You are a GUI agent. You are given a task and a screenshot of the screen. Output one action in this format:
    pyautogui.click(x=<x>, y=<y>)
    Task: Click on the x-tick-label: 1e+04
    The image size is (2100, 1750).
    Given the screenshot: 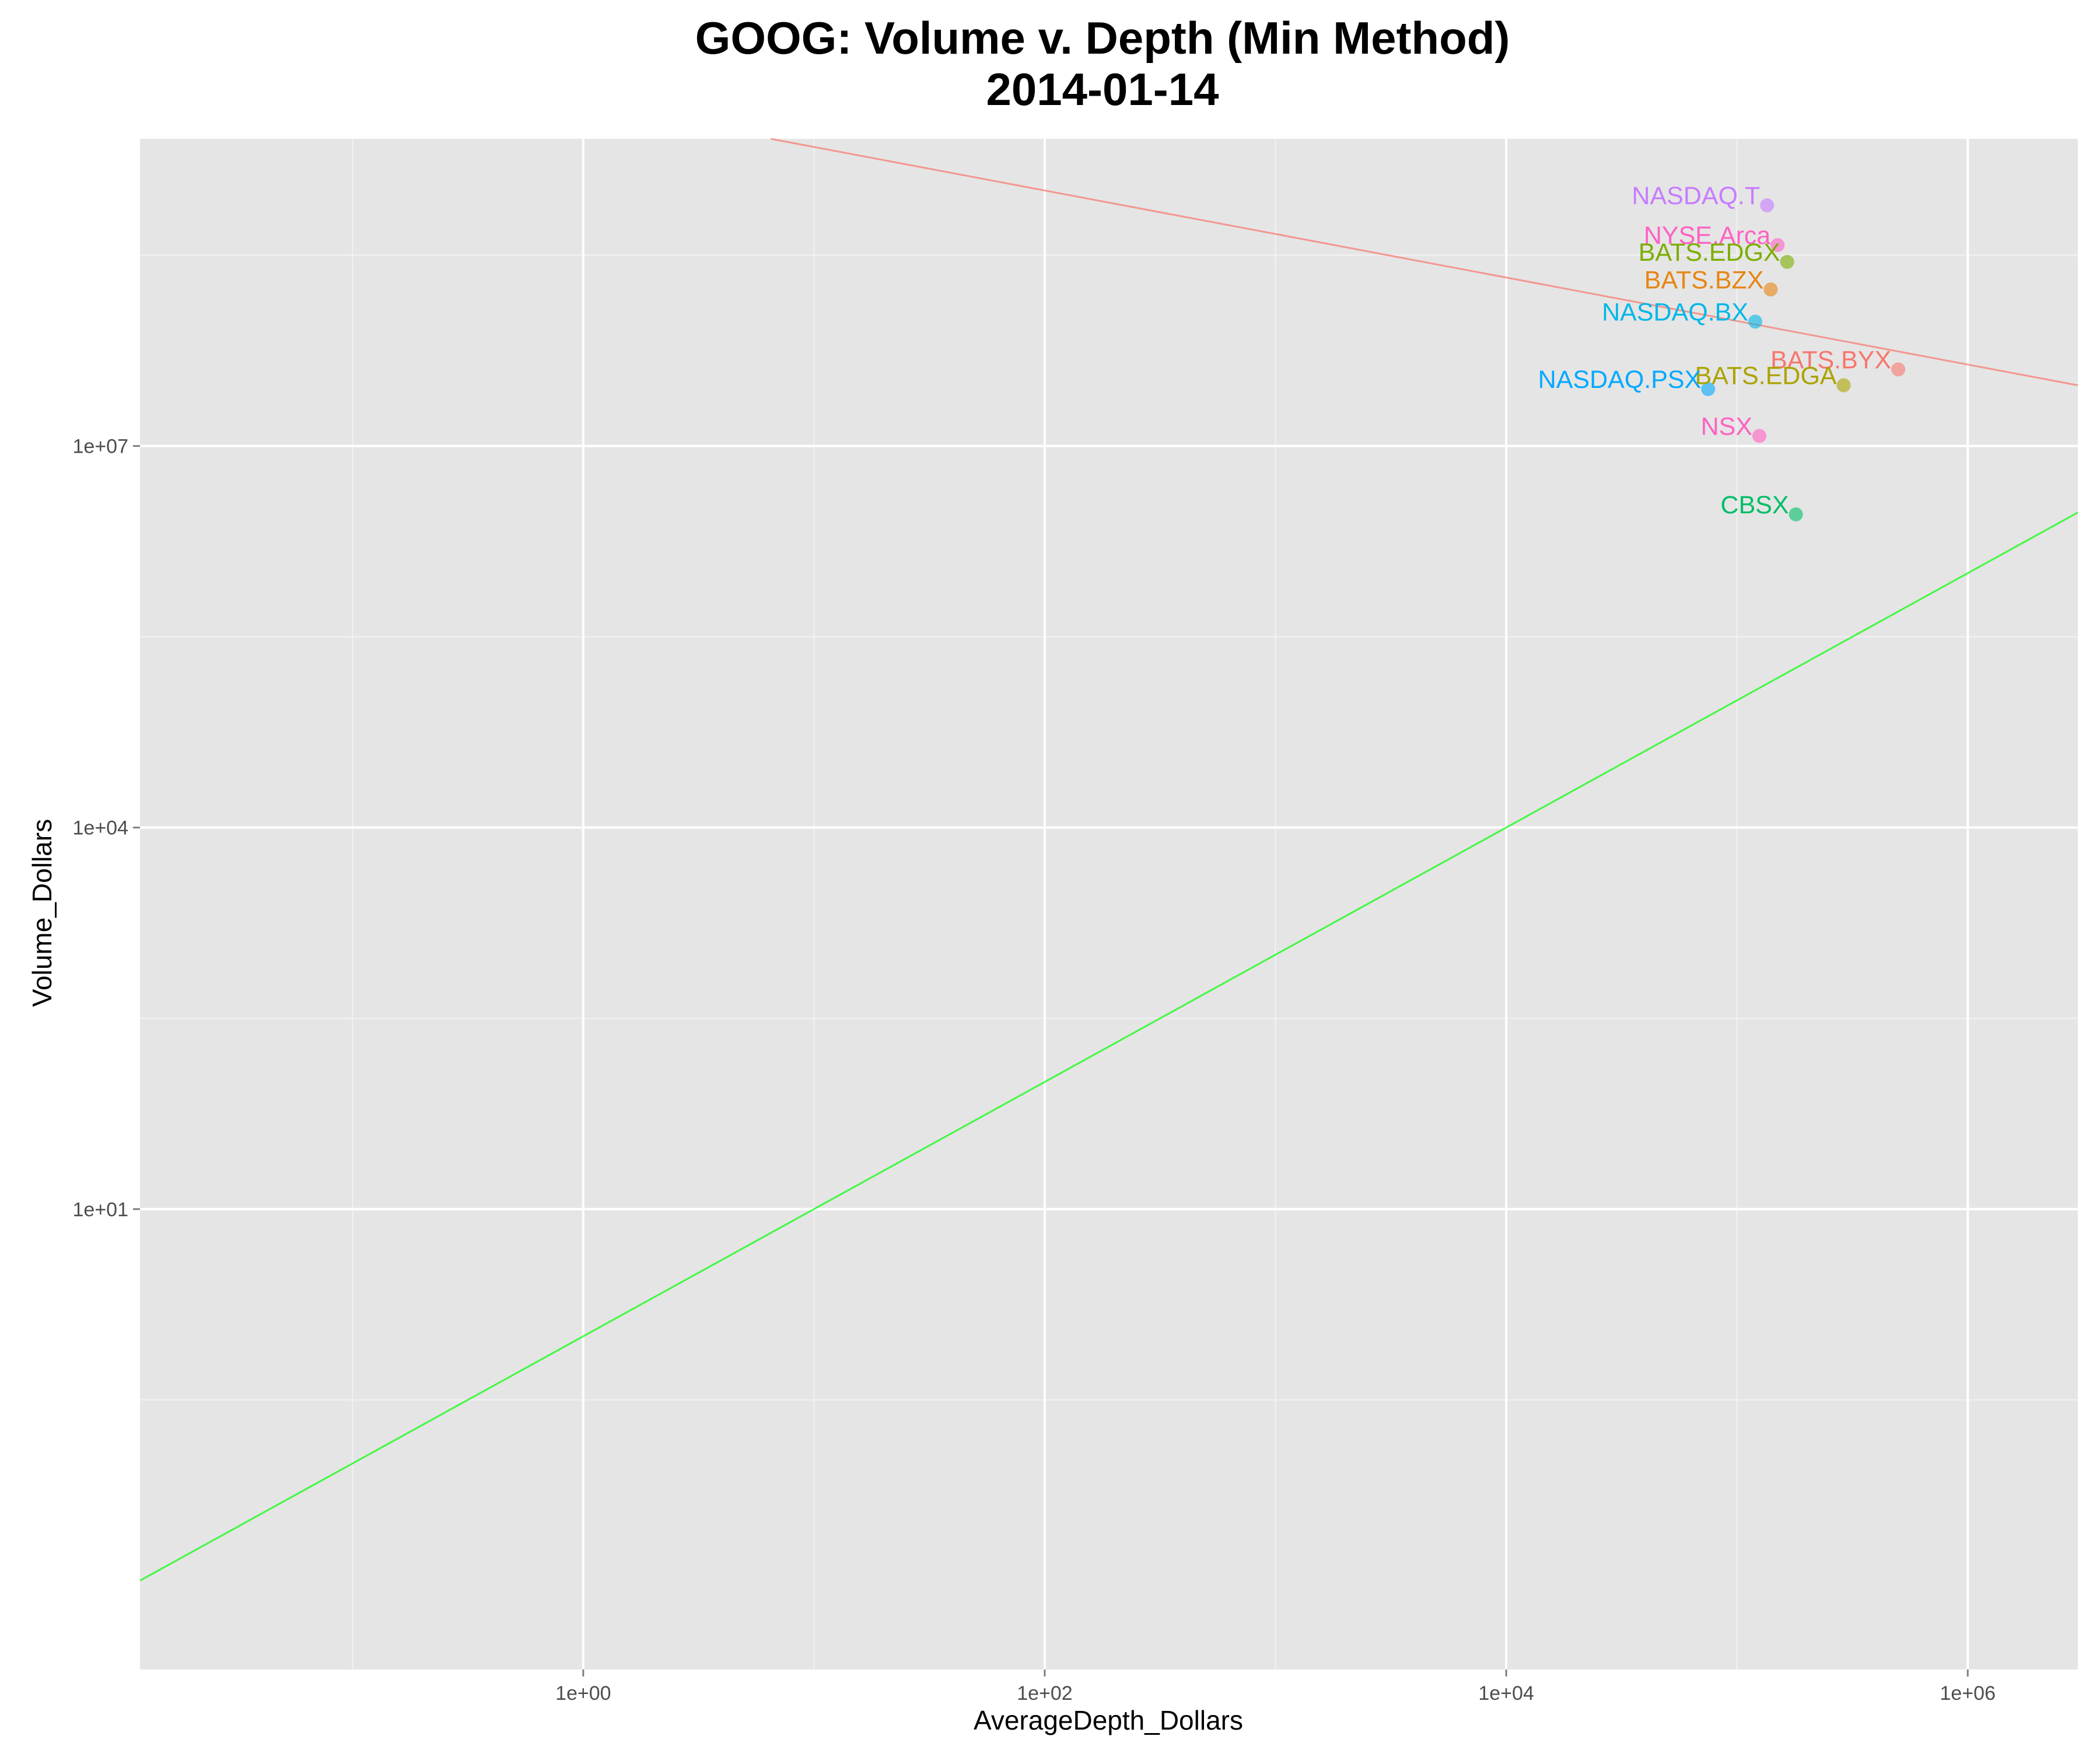 What is the action you would take?
    pyautogui.click(x=1506, y=1693)
    